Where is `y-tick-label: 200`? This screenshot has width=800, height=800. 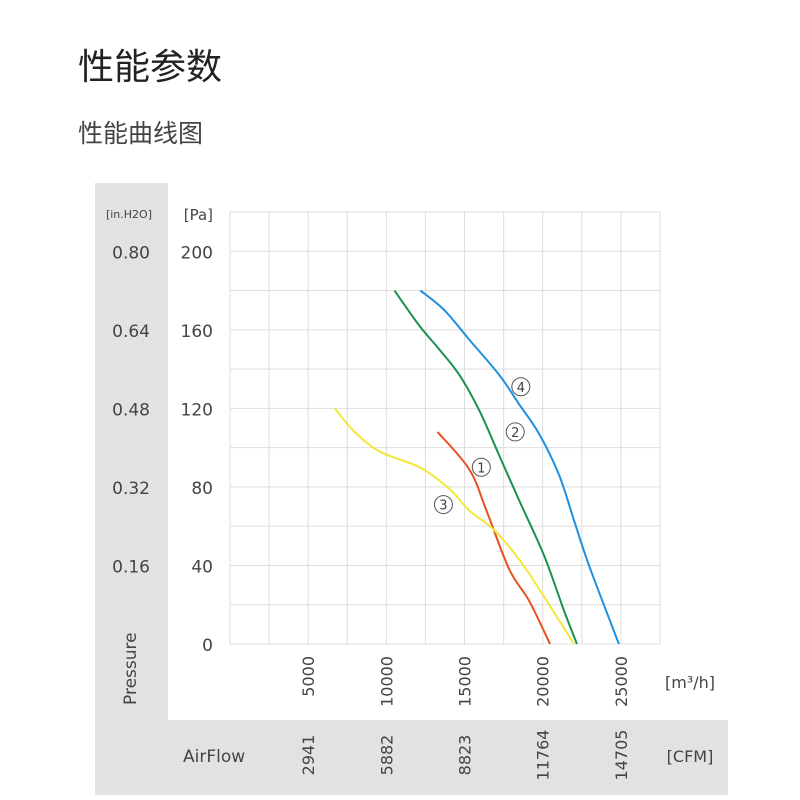
y-tick-label: 200 is located at coordinates (197, 253).